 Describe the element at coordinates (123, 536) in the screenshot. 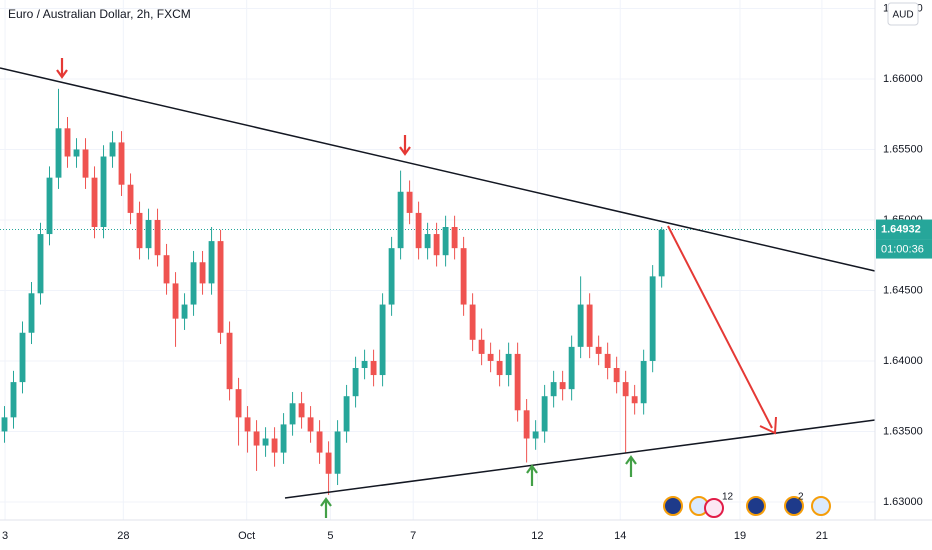

I see `x-tick-label: 28` at that location.